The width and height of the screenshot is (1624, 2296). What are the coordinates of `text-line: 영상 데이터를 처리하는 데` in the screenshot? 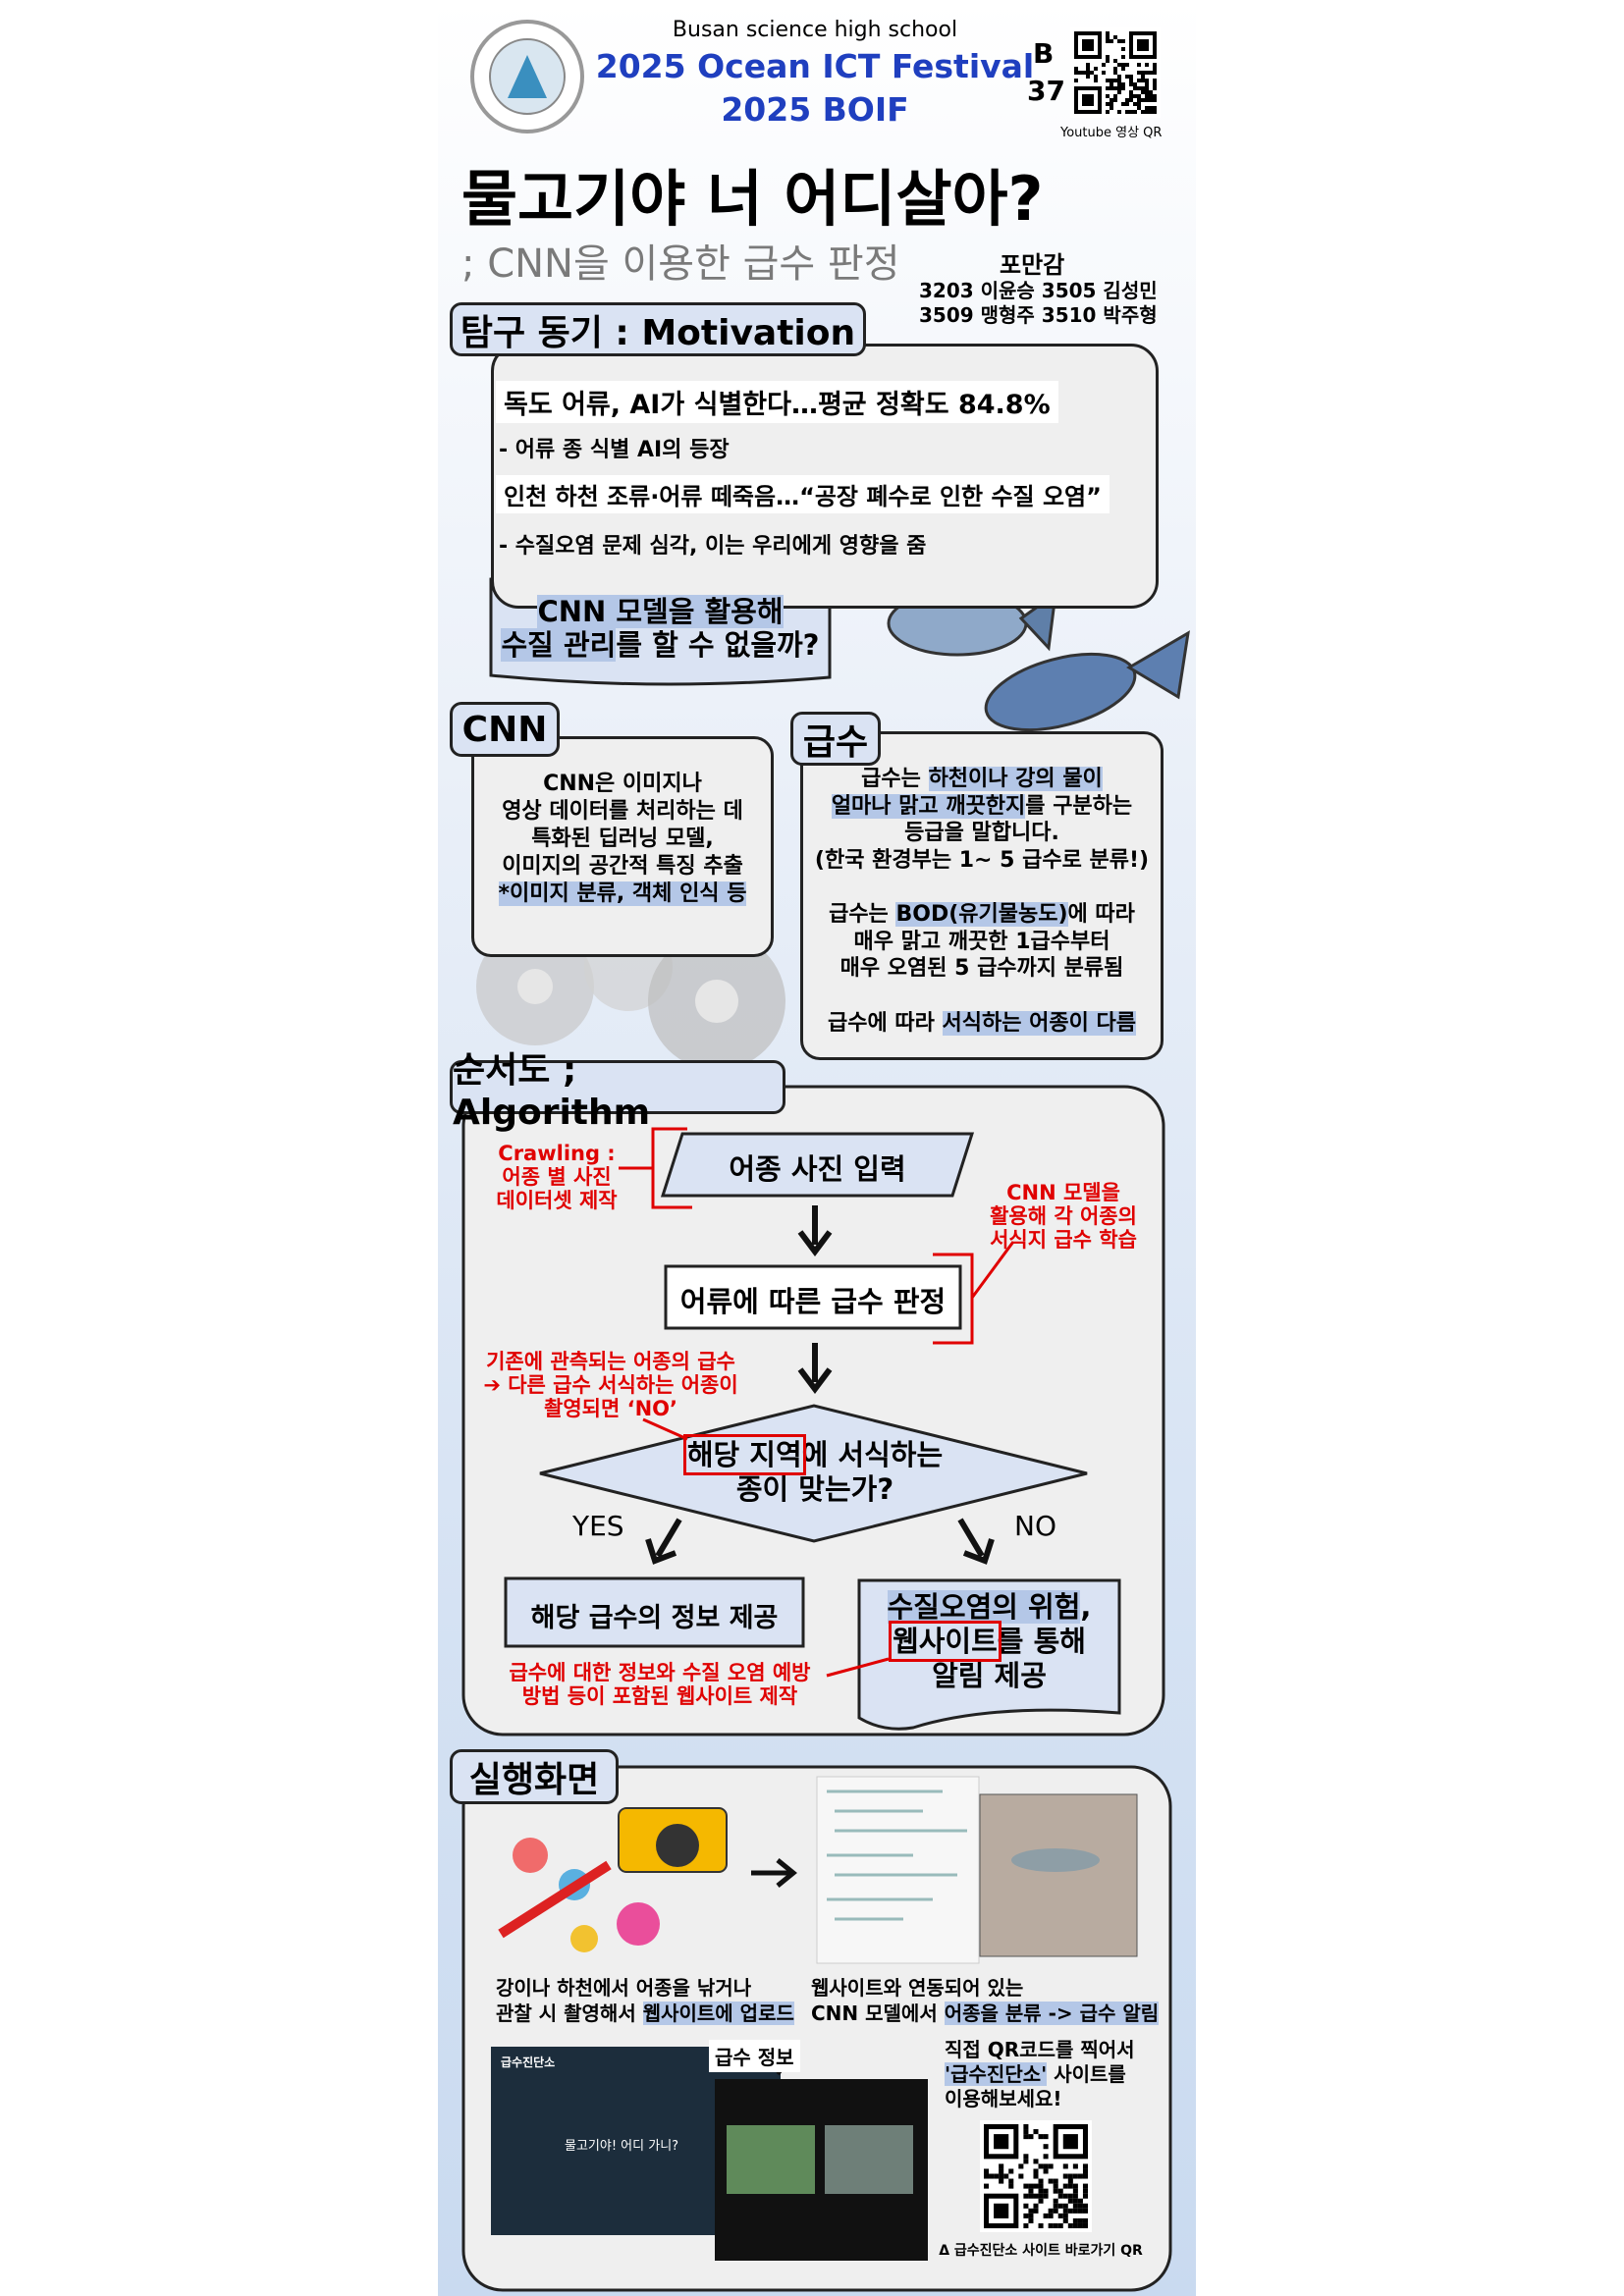 It's located at (622, 811).